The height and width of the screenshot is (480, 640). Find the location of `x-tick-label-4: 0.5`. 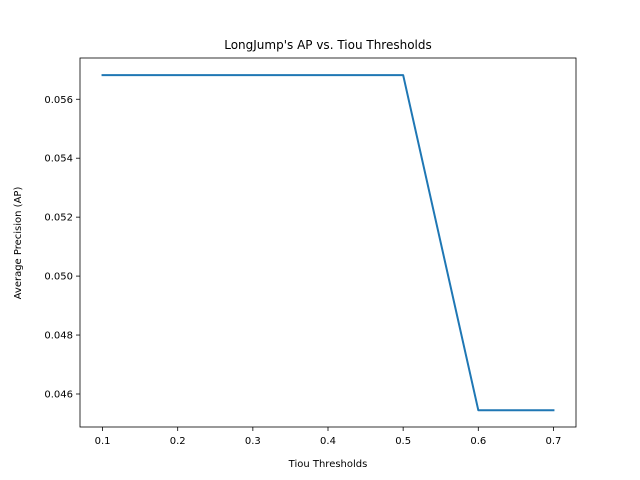

x-tick-label-4: 0.5 is located at coordinates (403, 441).